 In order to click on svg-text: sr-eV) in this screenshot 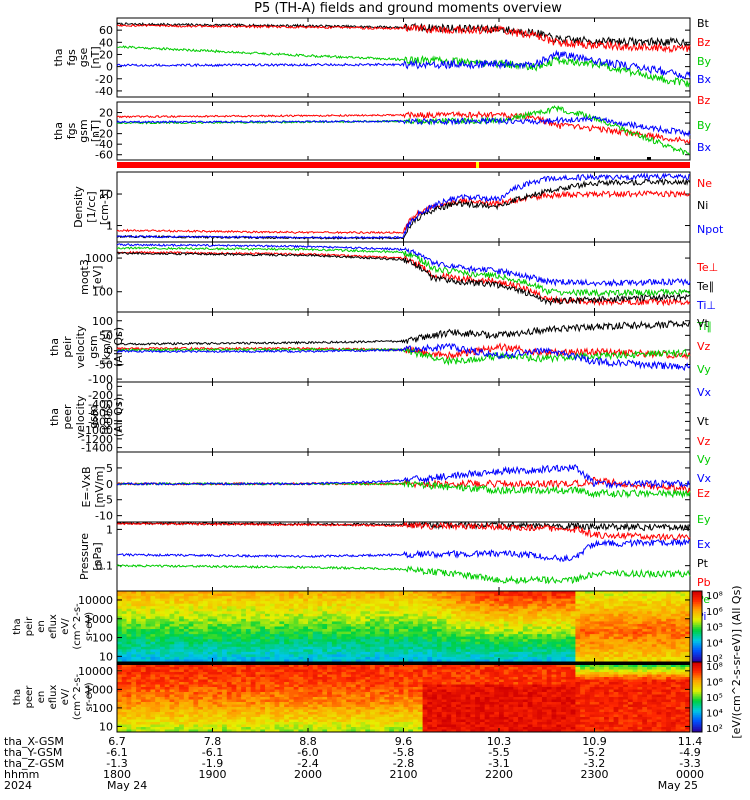, I will do `click(89, 626)`.